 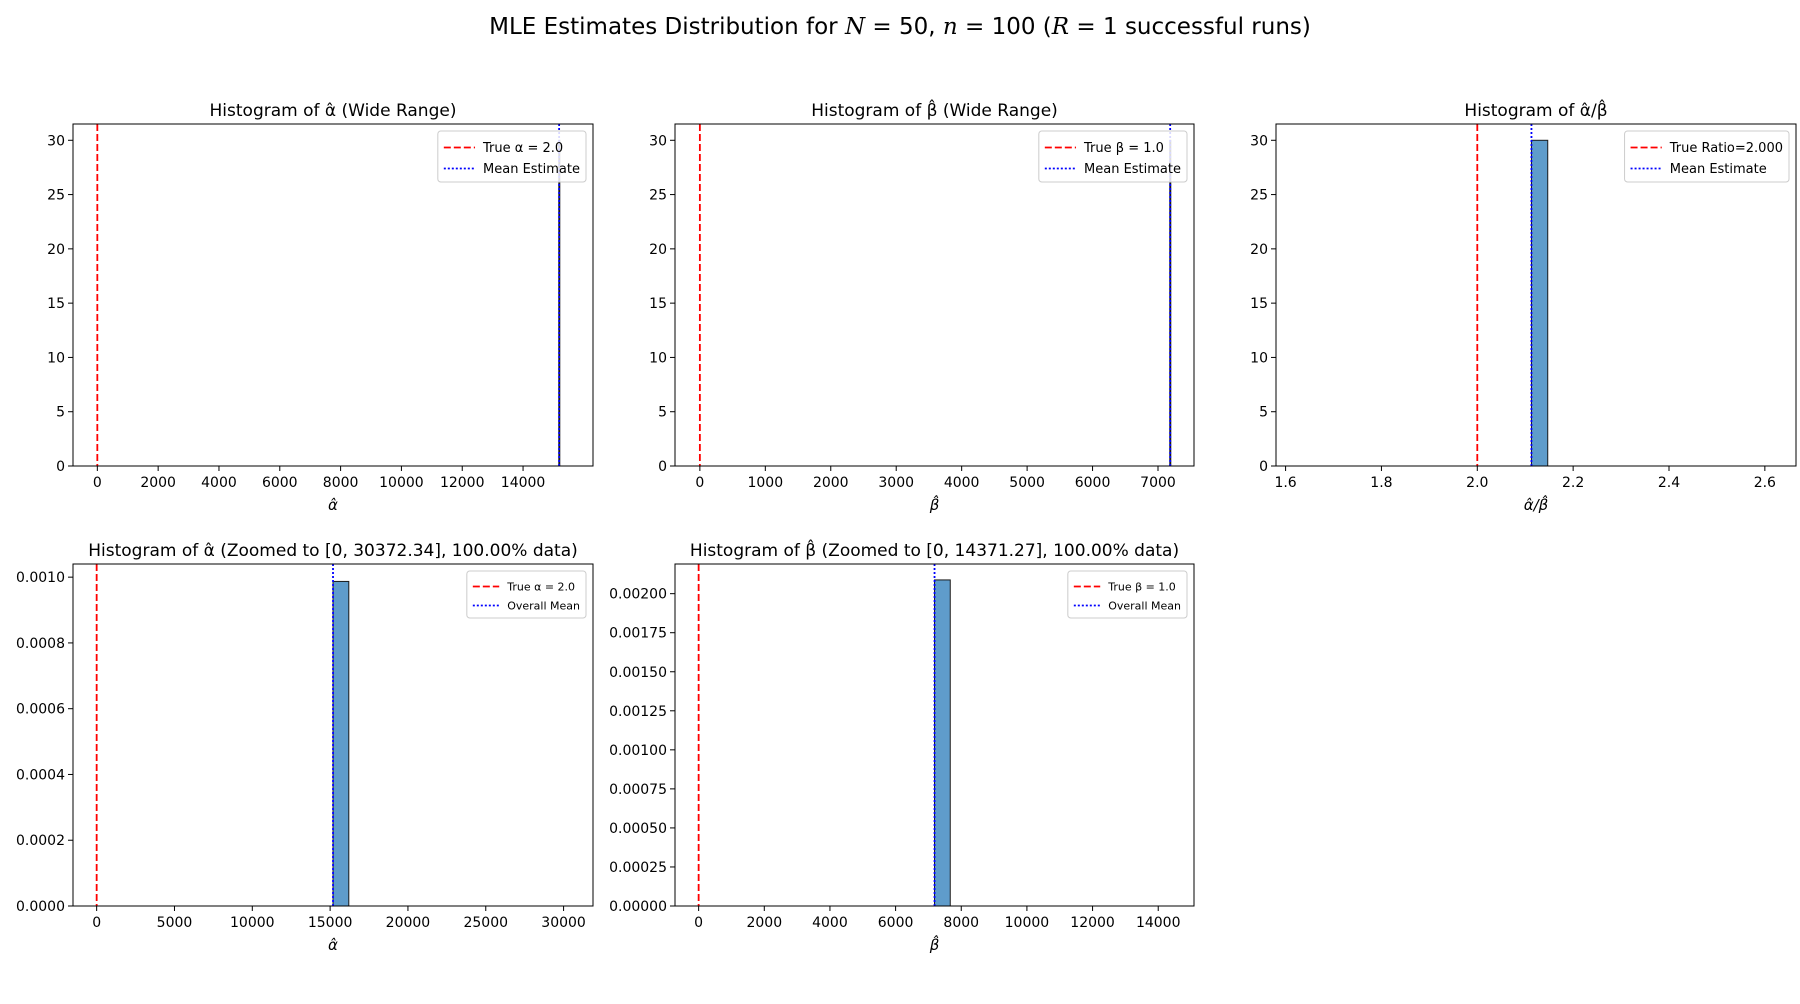 I want to click on chart-title: Histogram of α̂/β̂, so click(x=1535, y=109).